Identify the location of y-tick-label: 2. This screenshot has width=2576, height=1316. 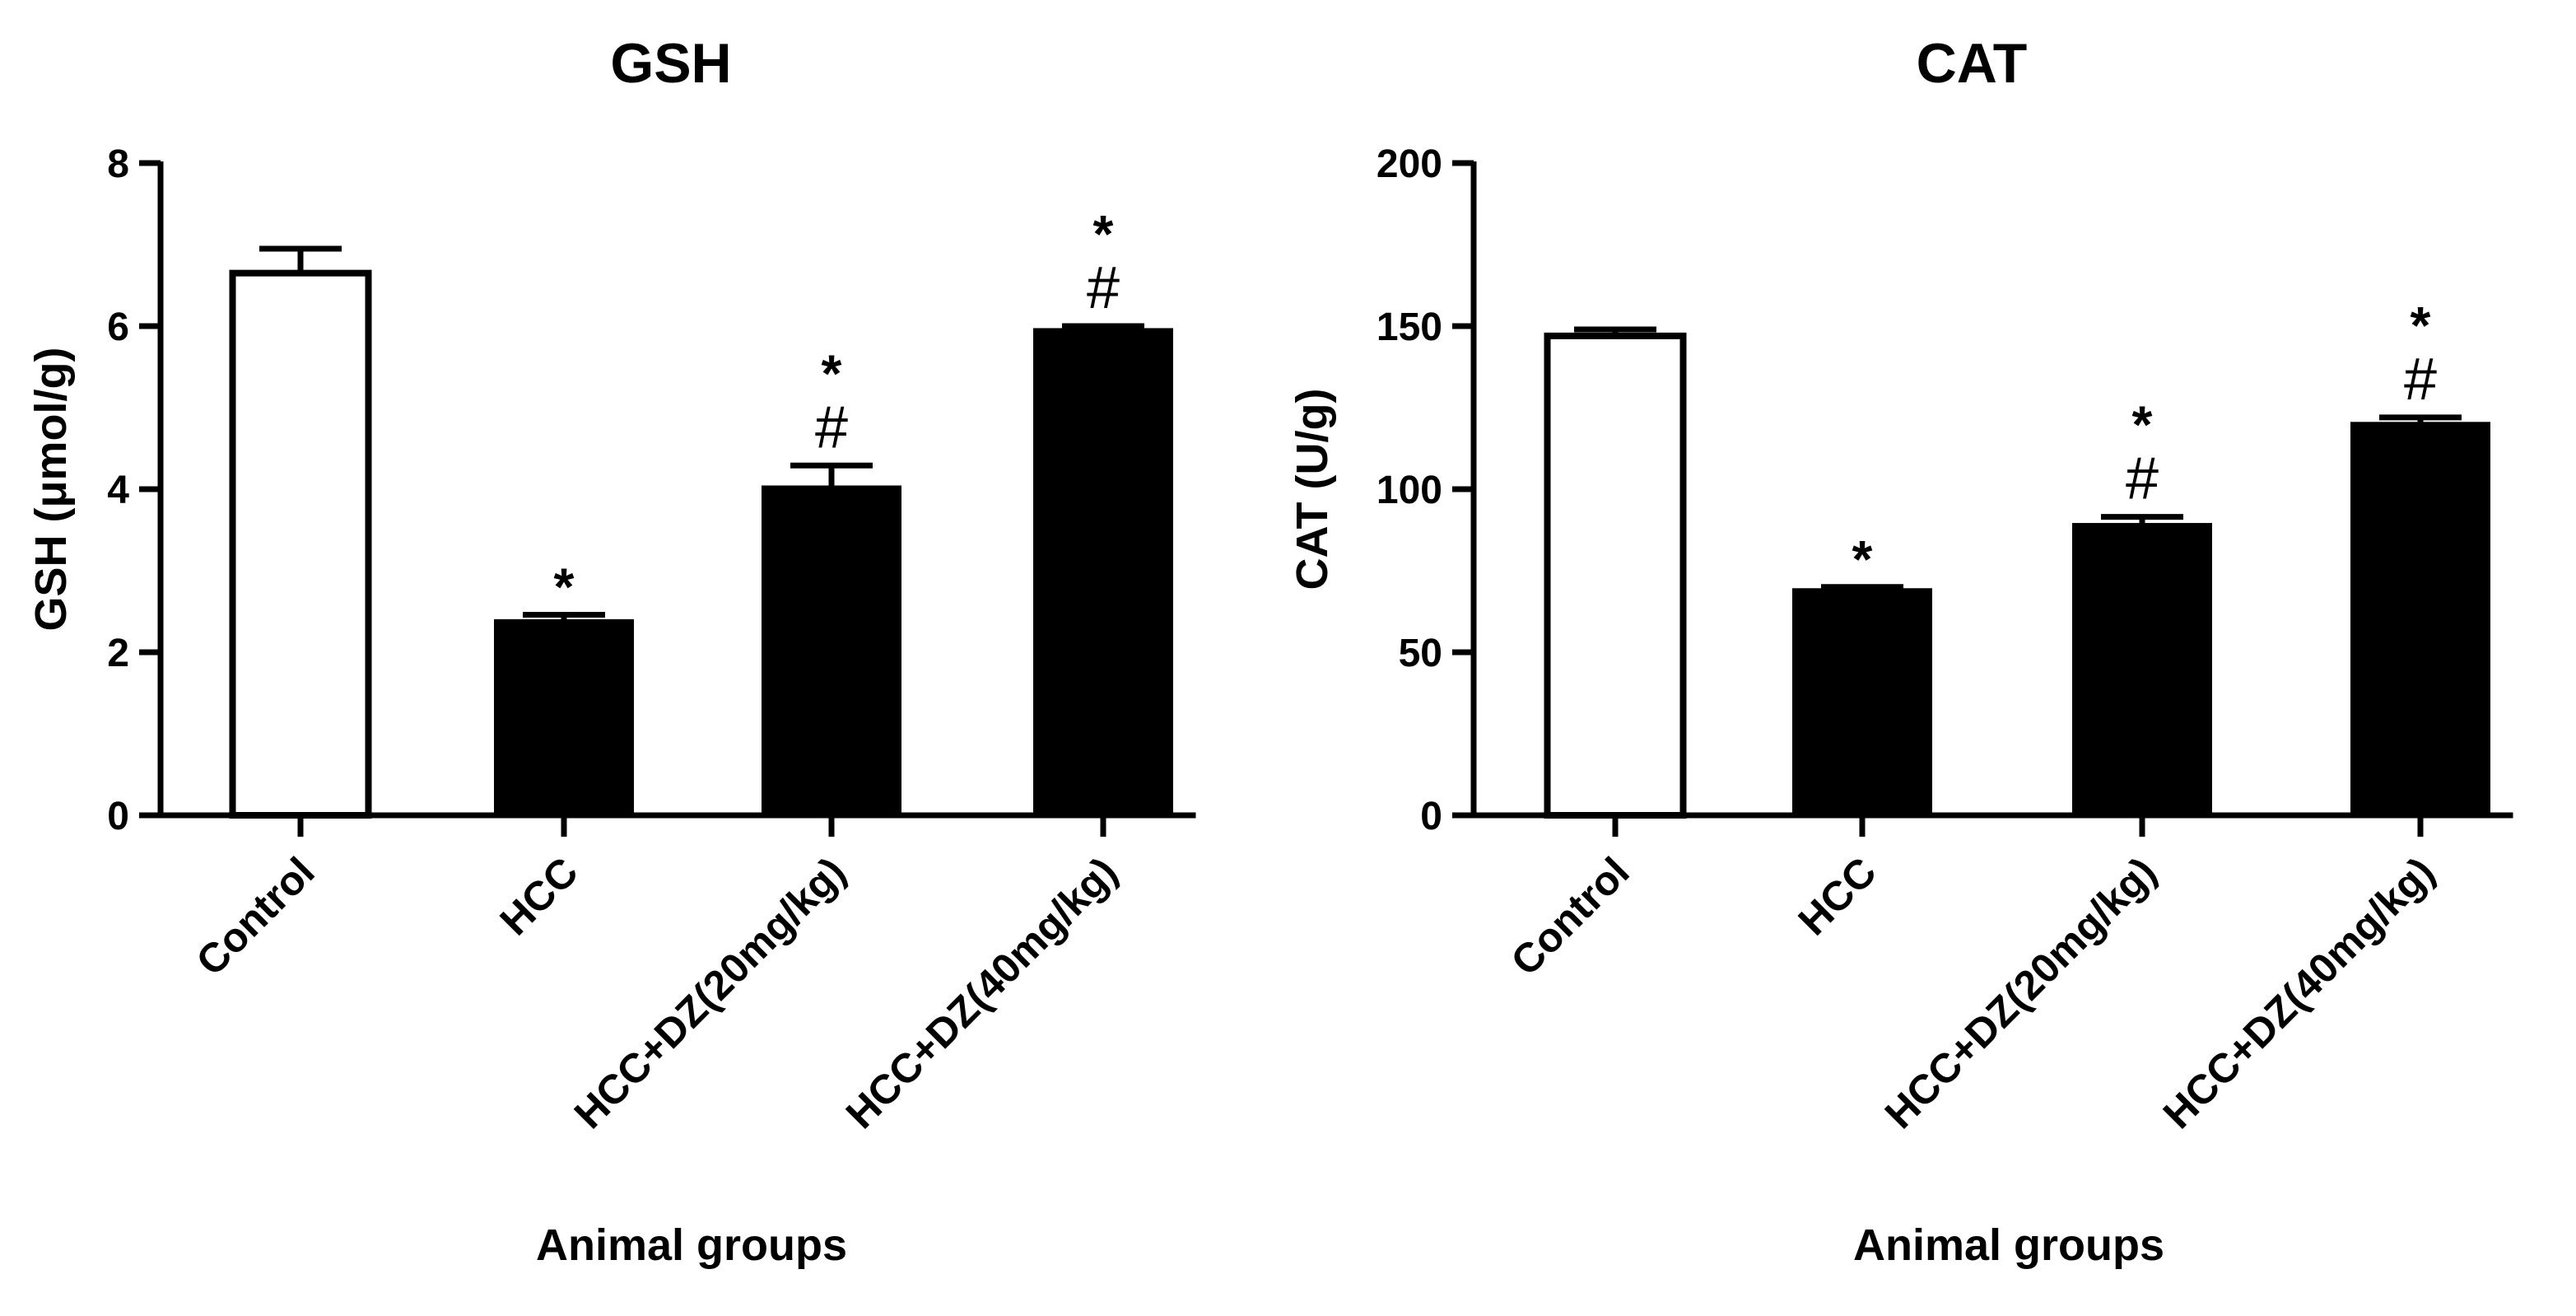
(118, 653).